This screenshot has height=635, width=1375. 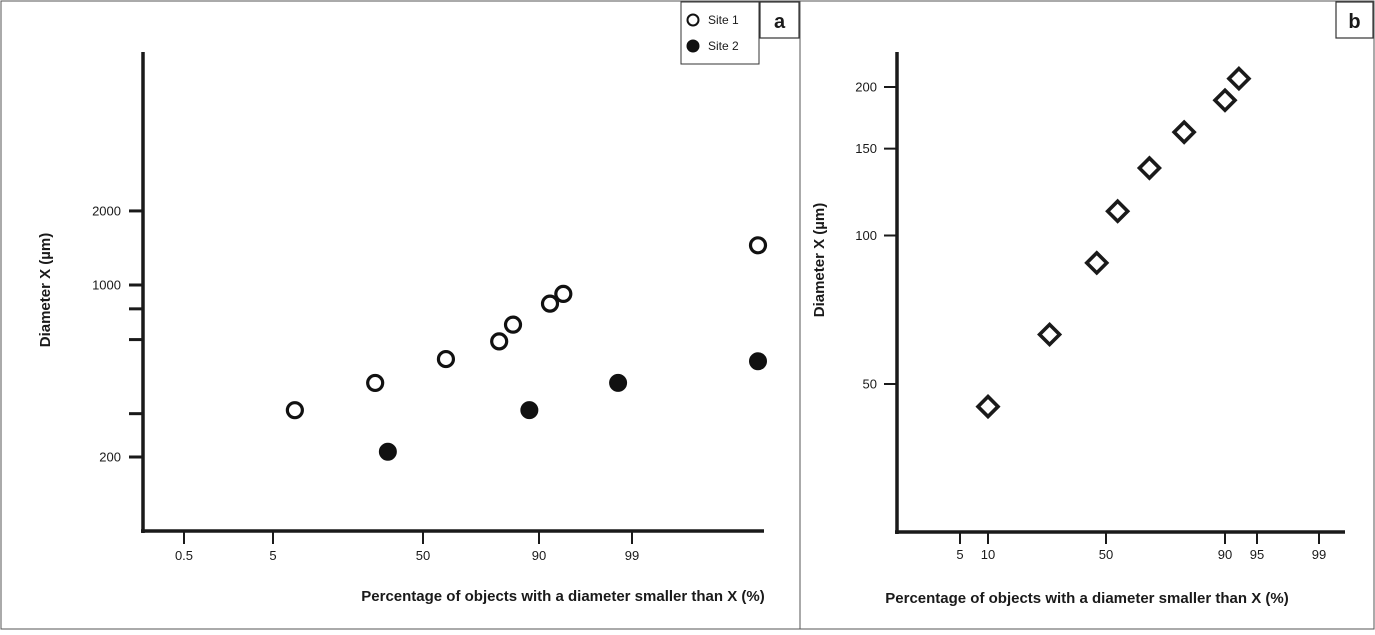 What do you see at coordinates (117, 334) in the screenshot?
I see `panel-a-y-ticks: 200 1000 2000` at bounding box center [117, 334].